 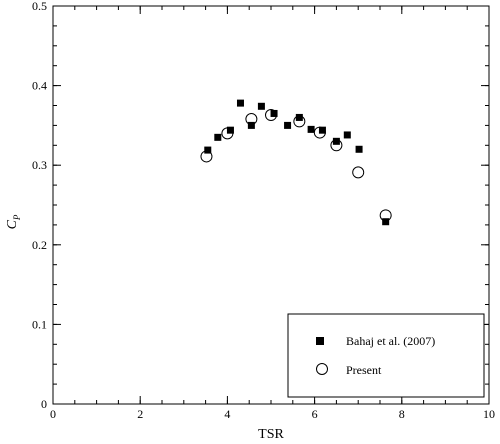 I want to click on x-tick-label: 2, so click(x=140, y=414).